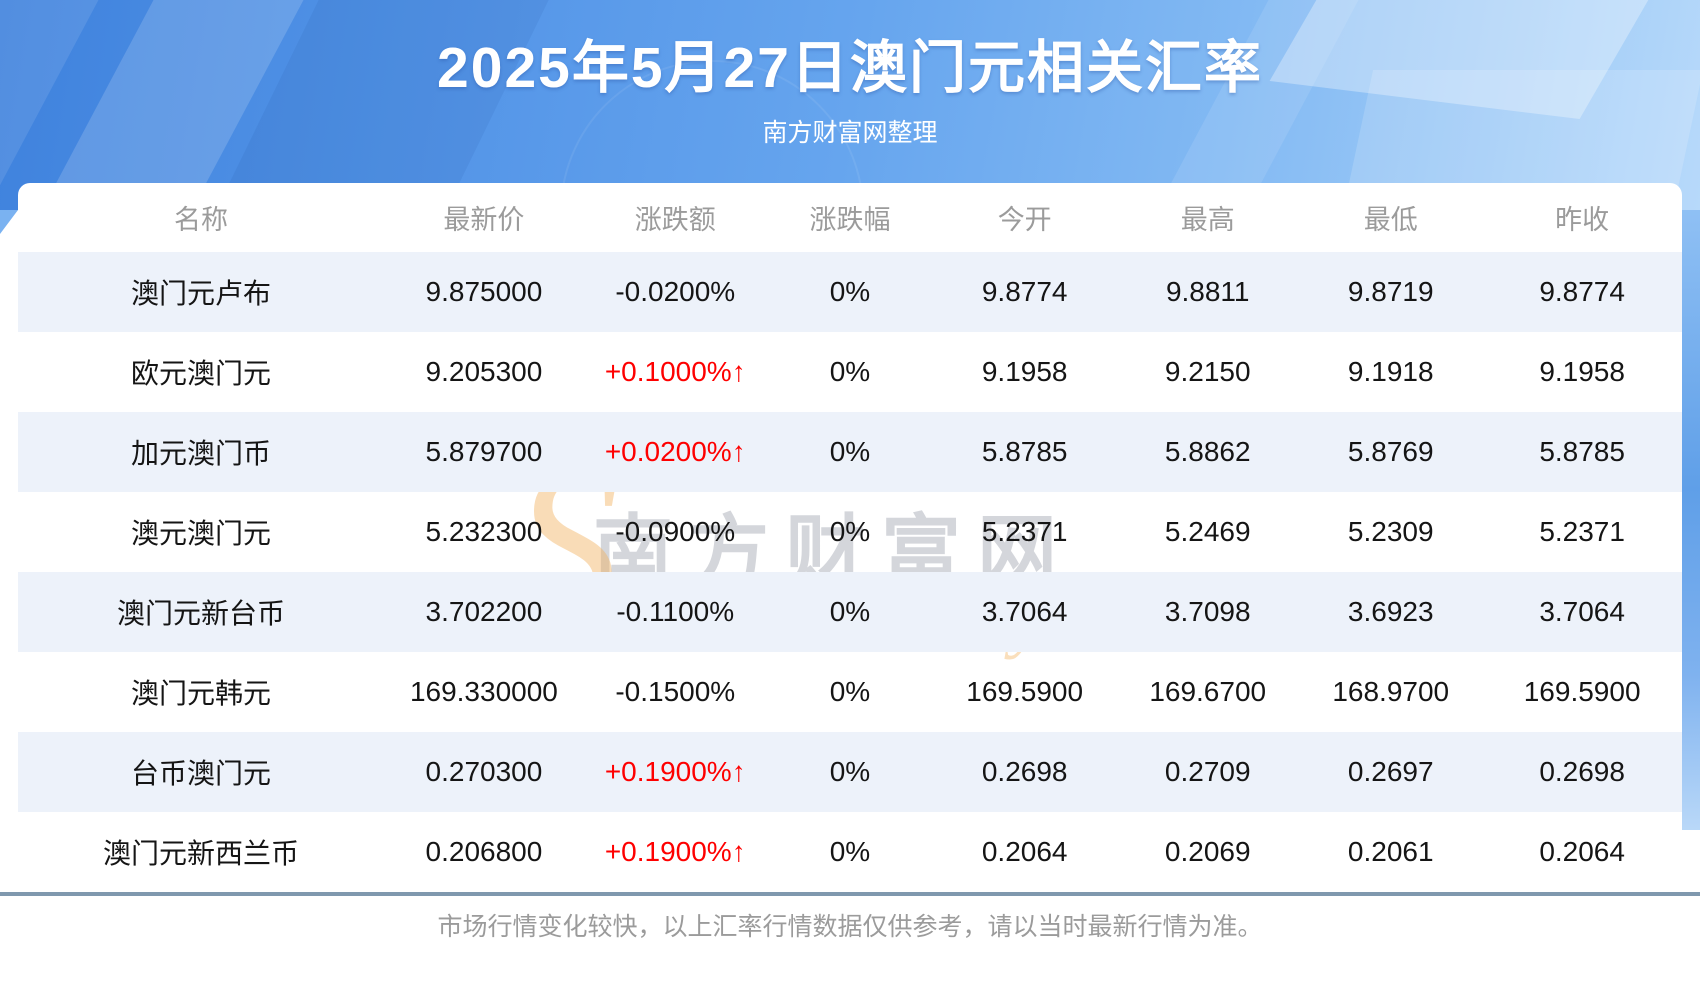 This screenshot has height=1000, width=1700. I want to click on table-cell: 0.2697, so click(1390, 771).